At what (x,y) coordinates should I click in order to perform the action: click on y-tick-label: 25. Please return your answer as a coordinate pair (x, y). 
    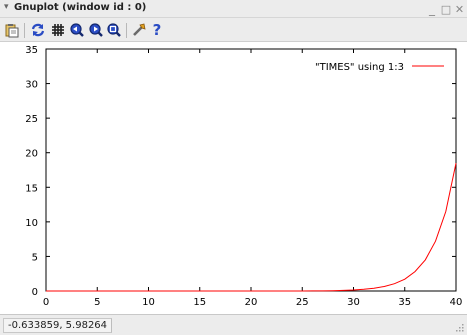
    Looking at the image, I should click on (31, 119).